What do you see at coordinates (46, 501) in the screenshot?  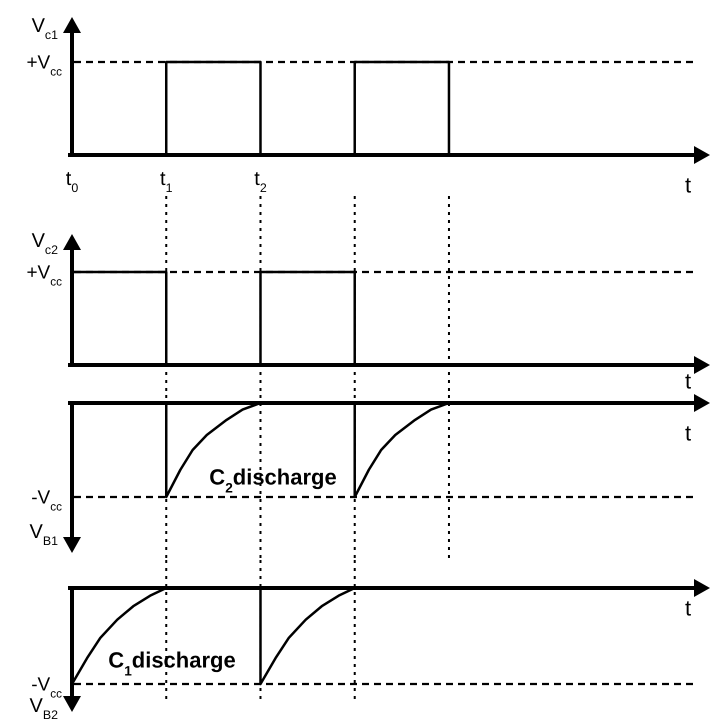 I see `ref-line-label: -V$_{cc}$` at bounding box center [46, 501].